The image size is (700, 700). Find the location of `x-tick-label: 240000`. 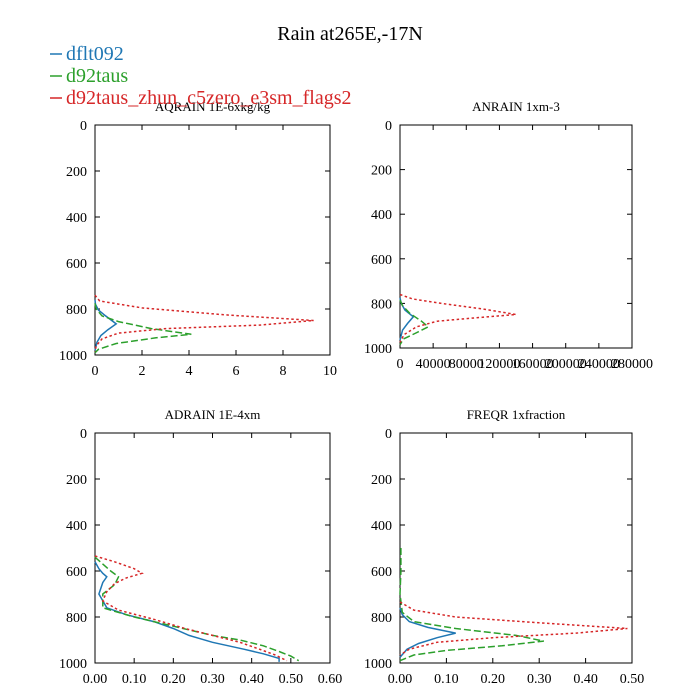

x-tick-label: 240000 is located at coordinates (599, 364).